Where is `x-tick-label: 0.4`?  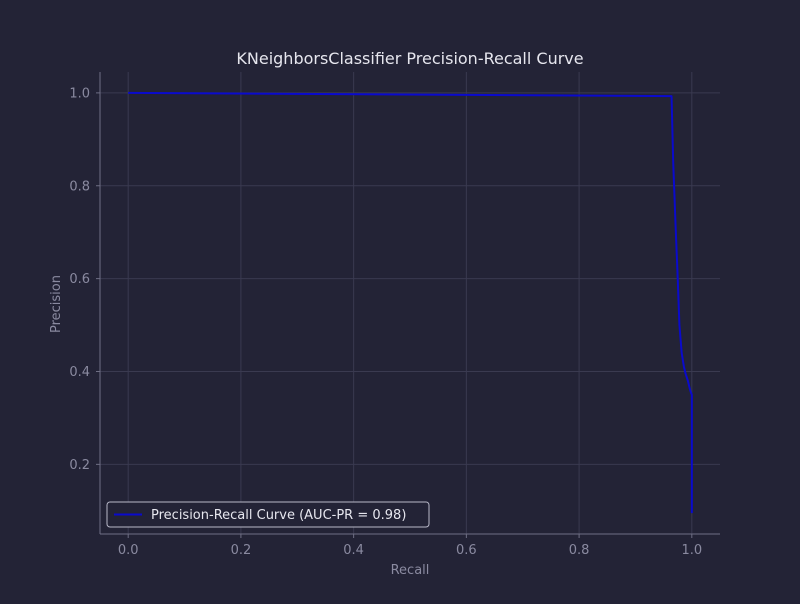
x-tick-label: 0.4 is located at coordinates (353, 550).